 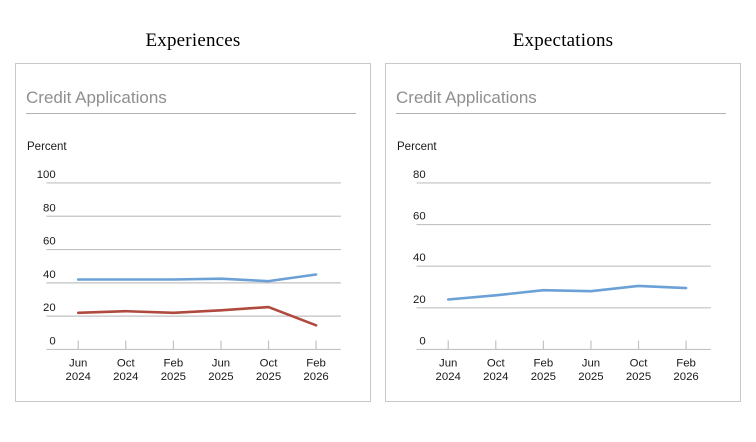 I want to click on expectations-title: Expectations, so click(x=563, y=40).